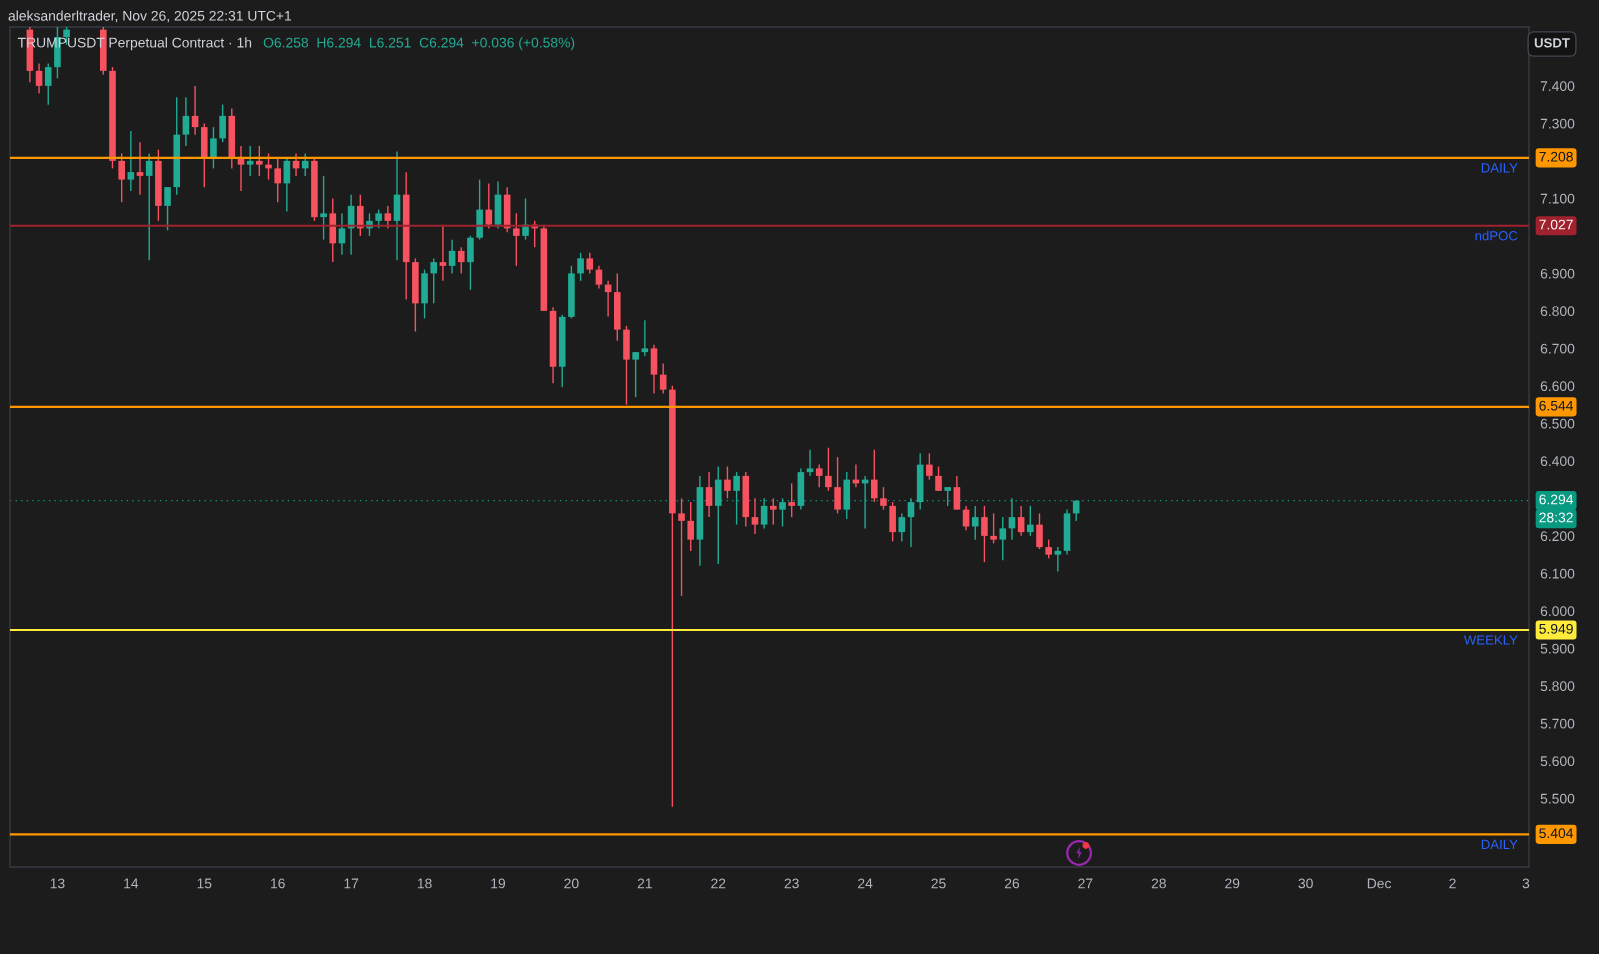 Image resolution: width=1599 pixels, height=954 pixels. What do you see at coordinates (1556, 833) in the screenshot?
I see `ref-line-label: 5.404` at bounding box center [1556, 833].